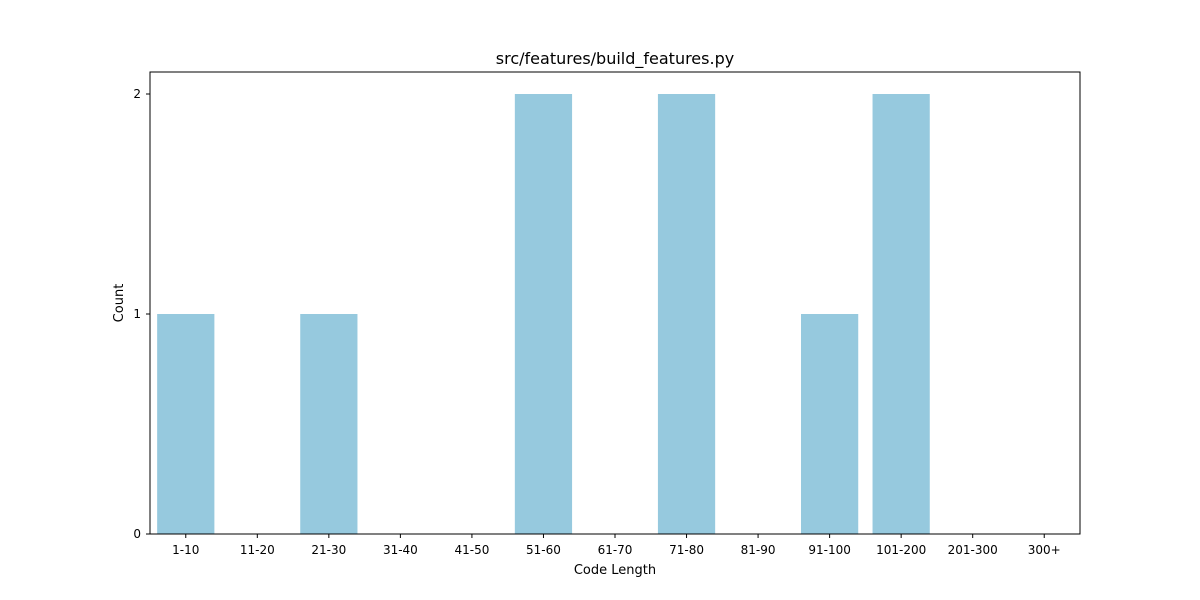  What do you see at coordinates (543, 550) in the screenshot?
I see `x-tick-label: 51-60` at bounding box center [543, 550].